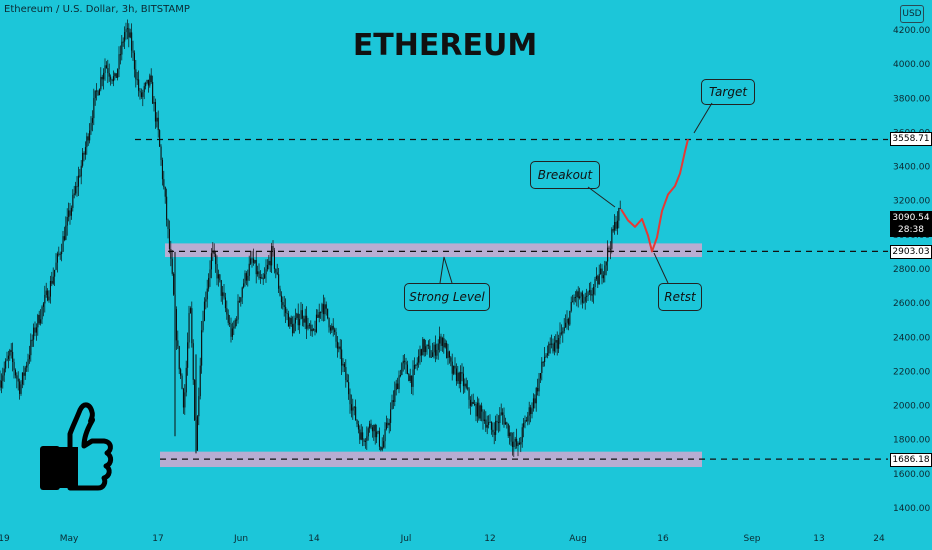  Describe the element at coordinates (752, 539) in the screenshot. I see `x-tick-label: Sep` at that location.